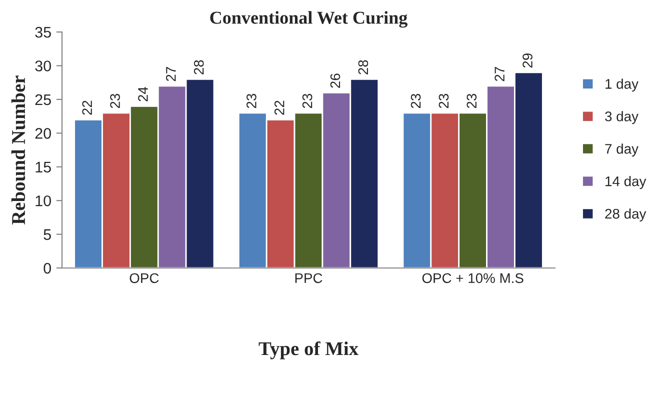 The image size is (668, 412). I want to click on x-tick-label: OPC + 10% M.S, so click(473, 278).